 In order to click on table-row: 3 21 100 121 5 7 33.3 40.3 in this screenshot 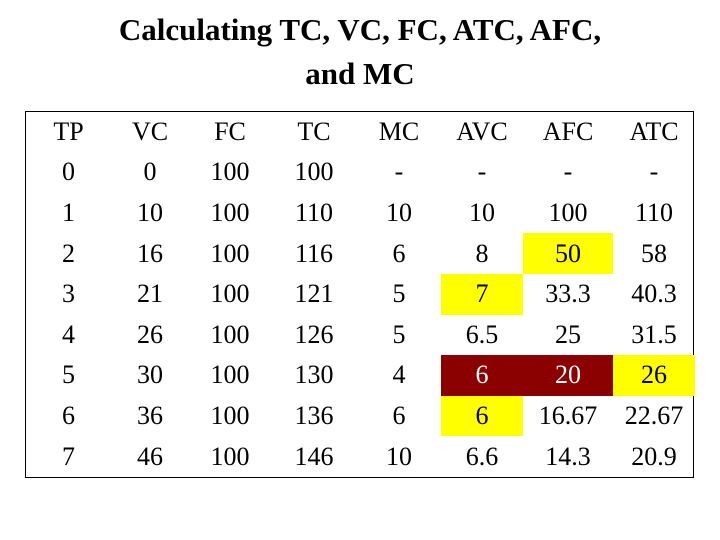, I will do `click(360, 294)`.